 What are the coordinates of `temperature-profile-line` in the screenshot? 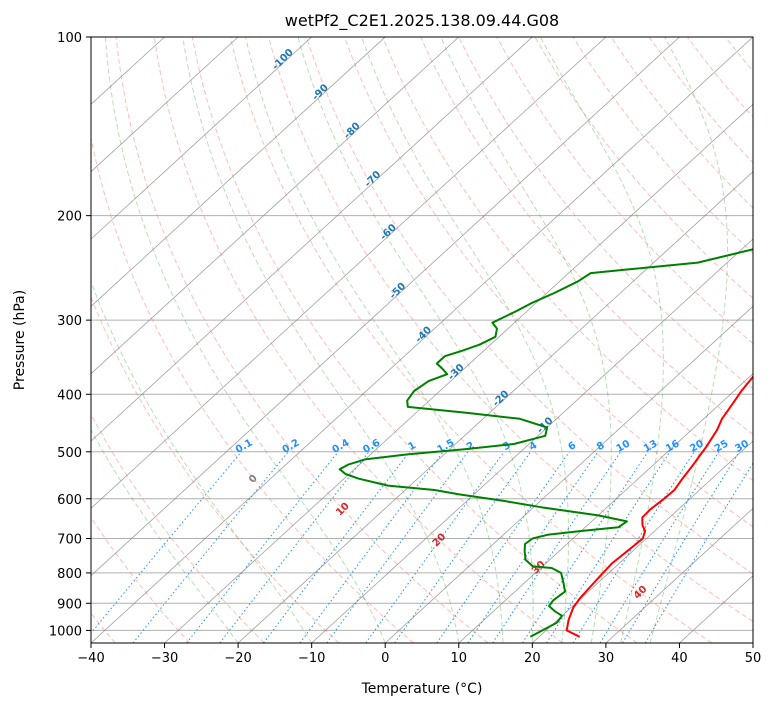 It's located at (659, 506).